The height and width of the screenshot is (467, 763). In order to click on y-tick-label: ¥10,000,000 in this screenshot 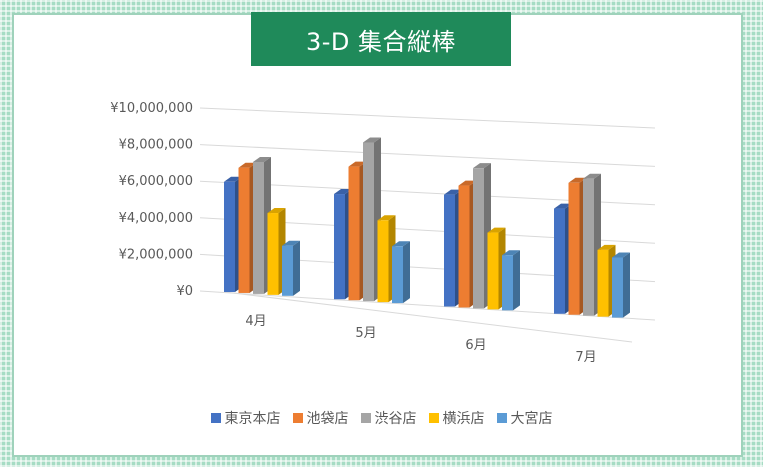, I will do `click(151, 108)`.